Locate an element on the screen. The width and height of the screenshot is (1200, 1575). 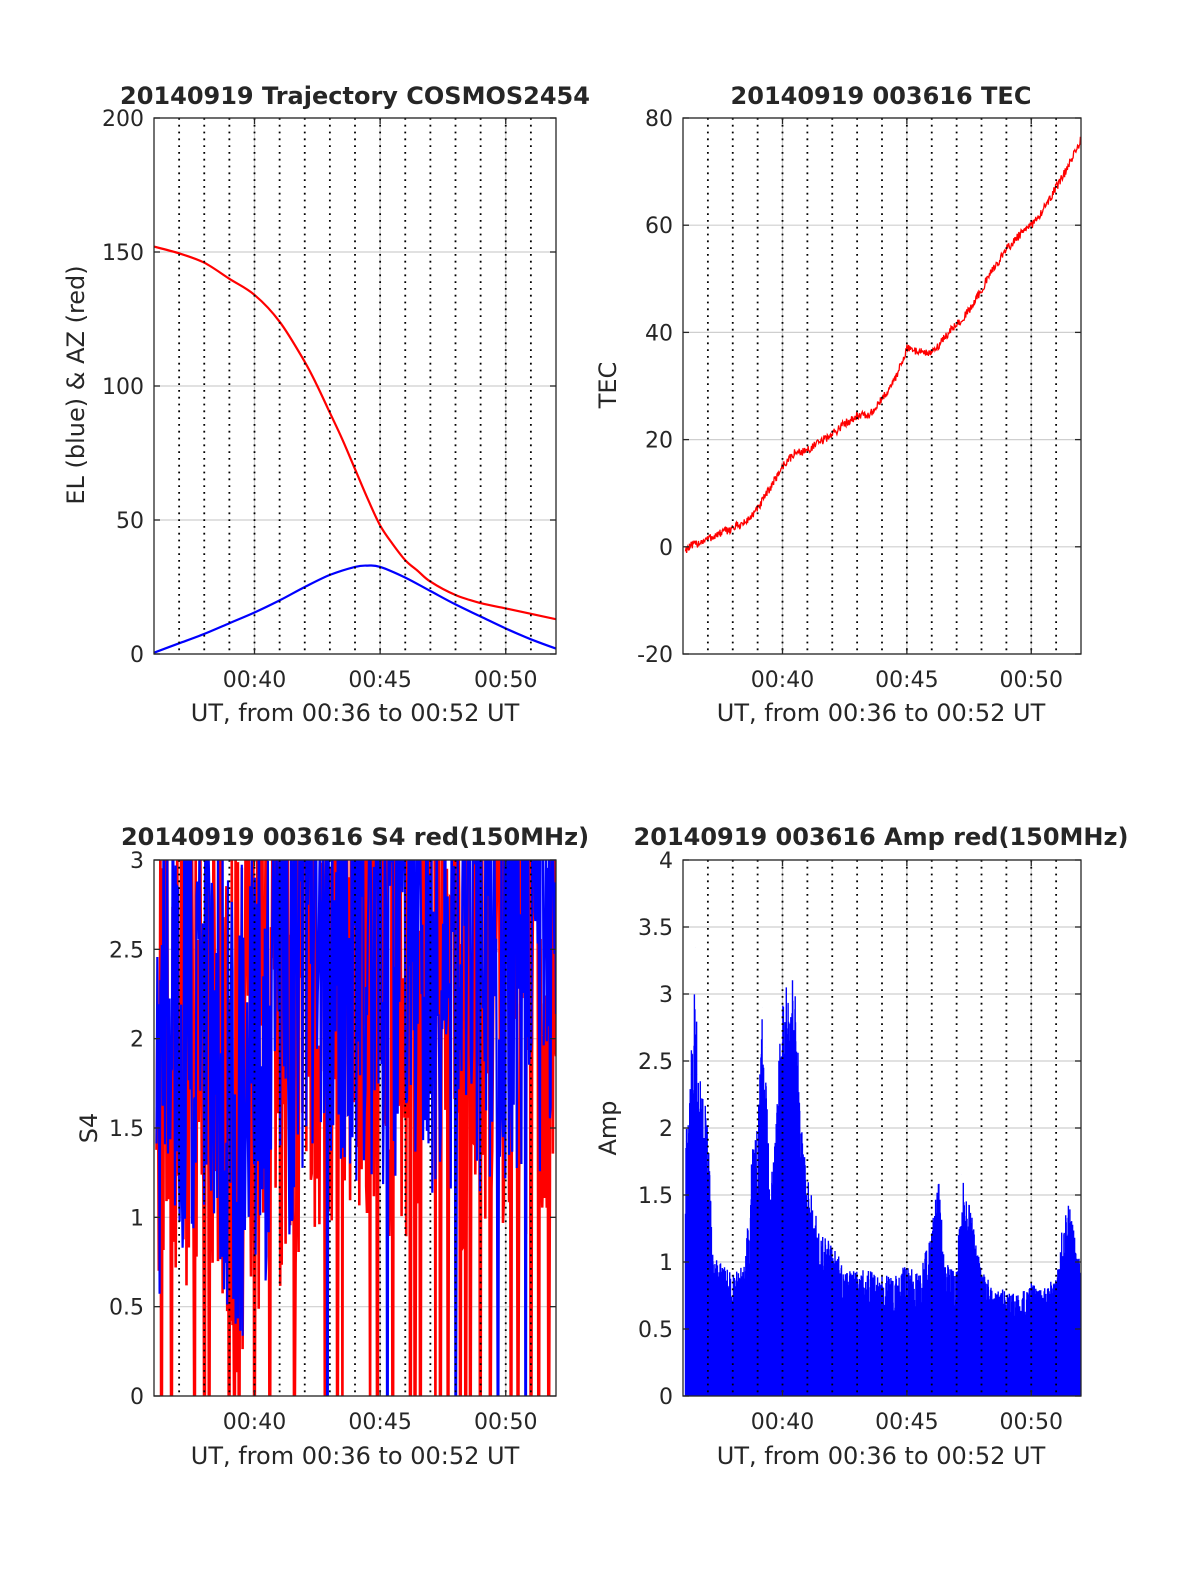
panel-title: 20140919 003616 Amp red(150MHz) is located at coordinates (881, 837).